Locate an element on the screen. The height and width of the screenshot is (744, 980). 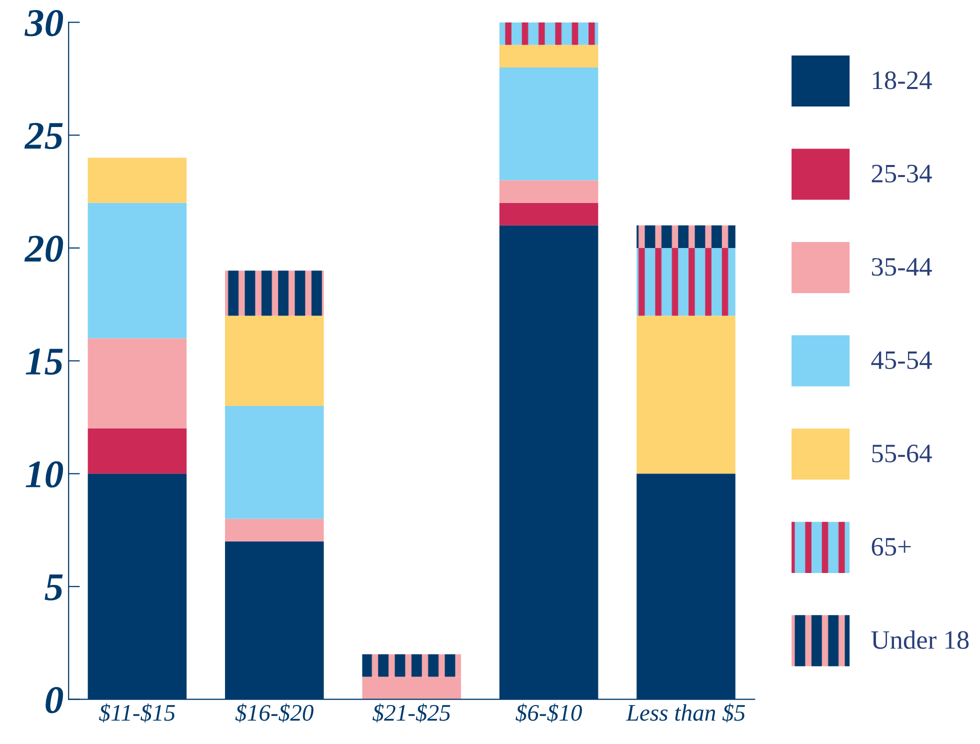
legend-label: 25-34 is located at coordinates (902, 173).